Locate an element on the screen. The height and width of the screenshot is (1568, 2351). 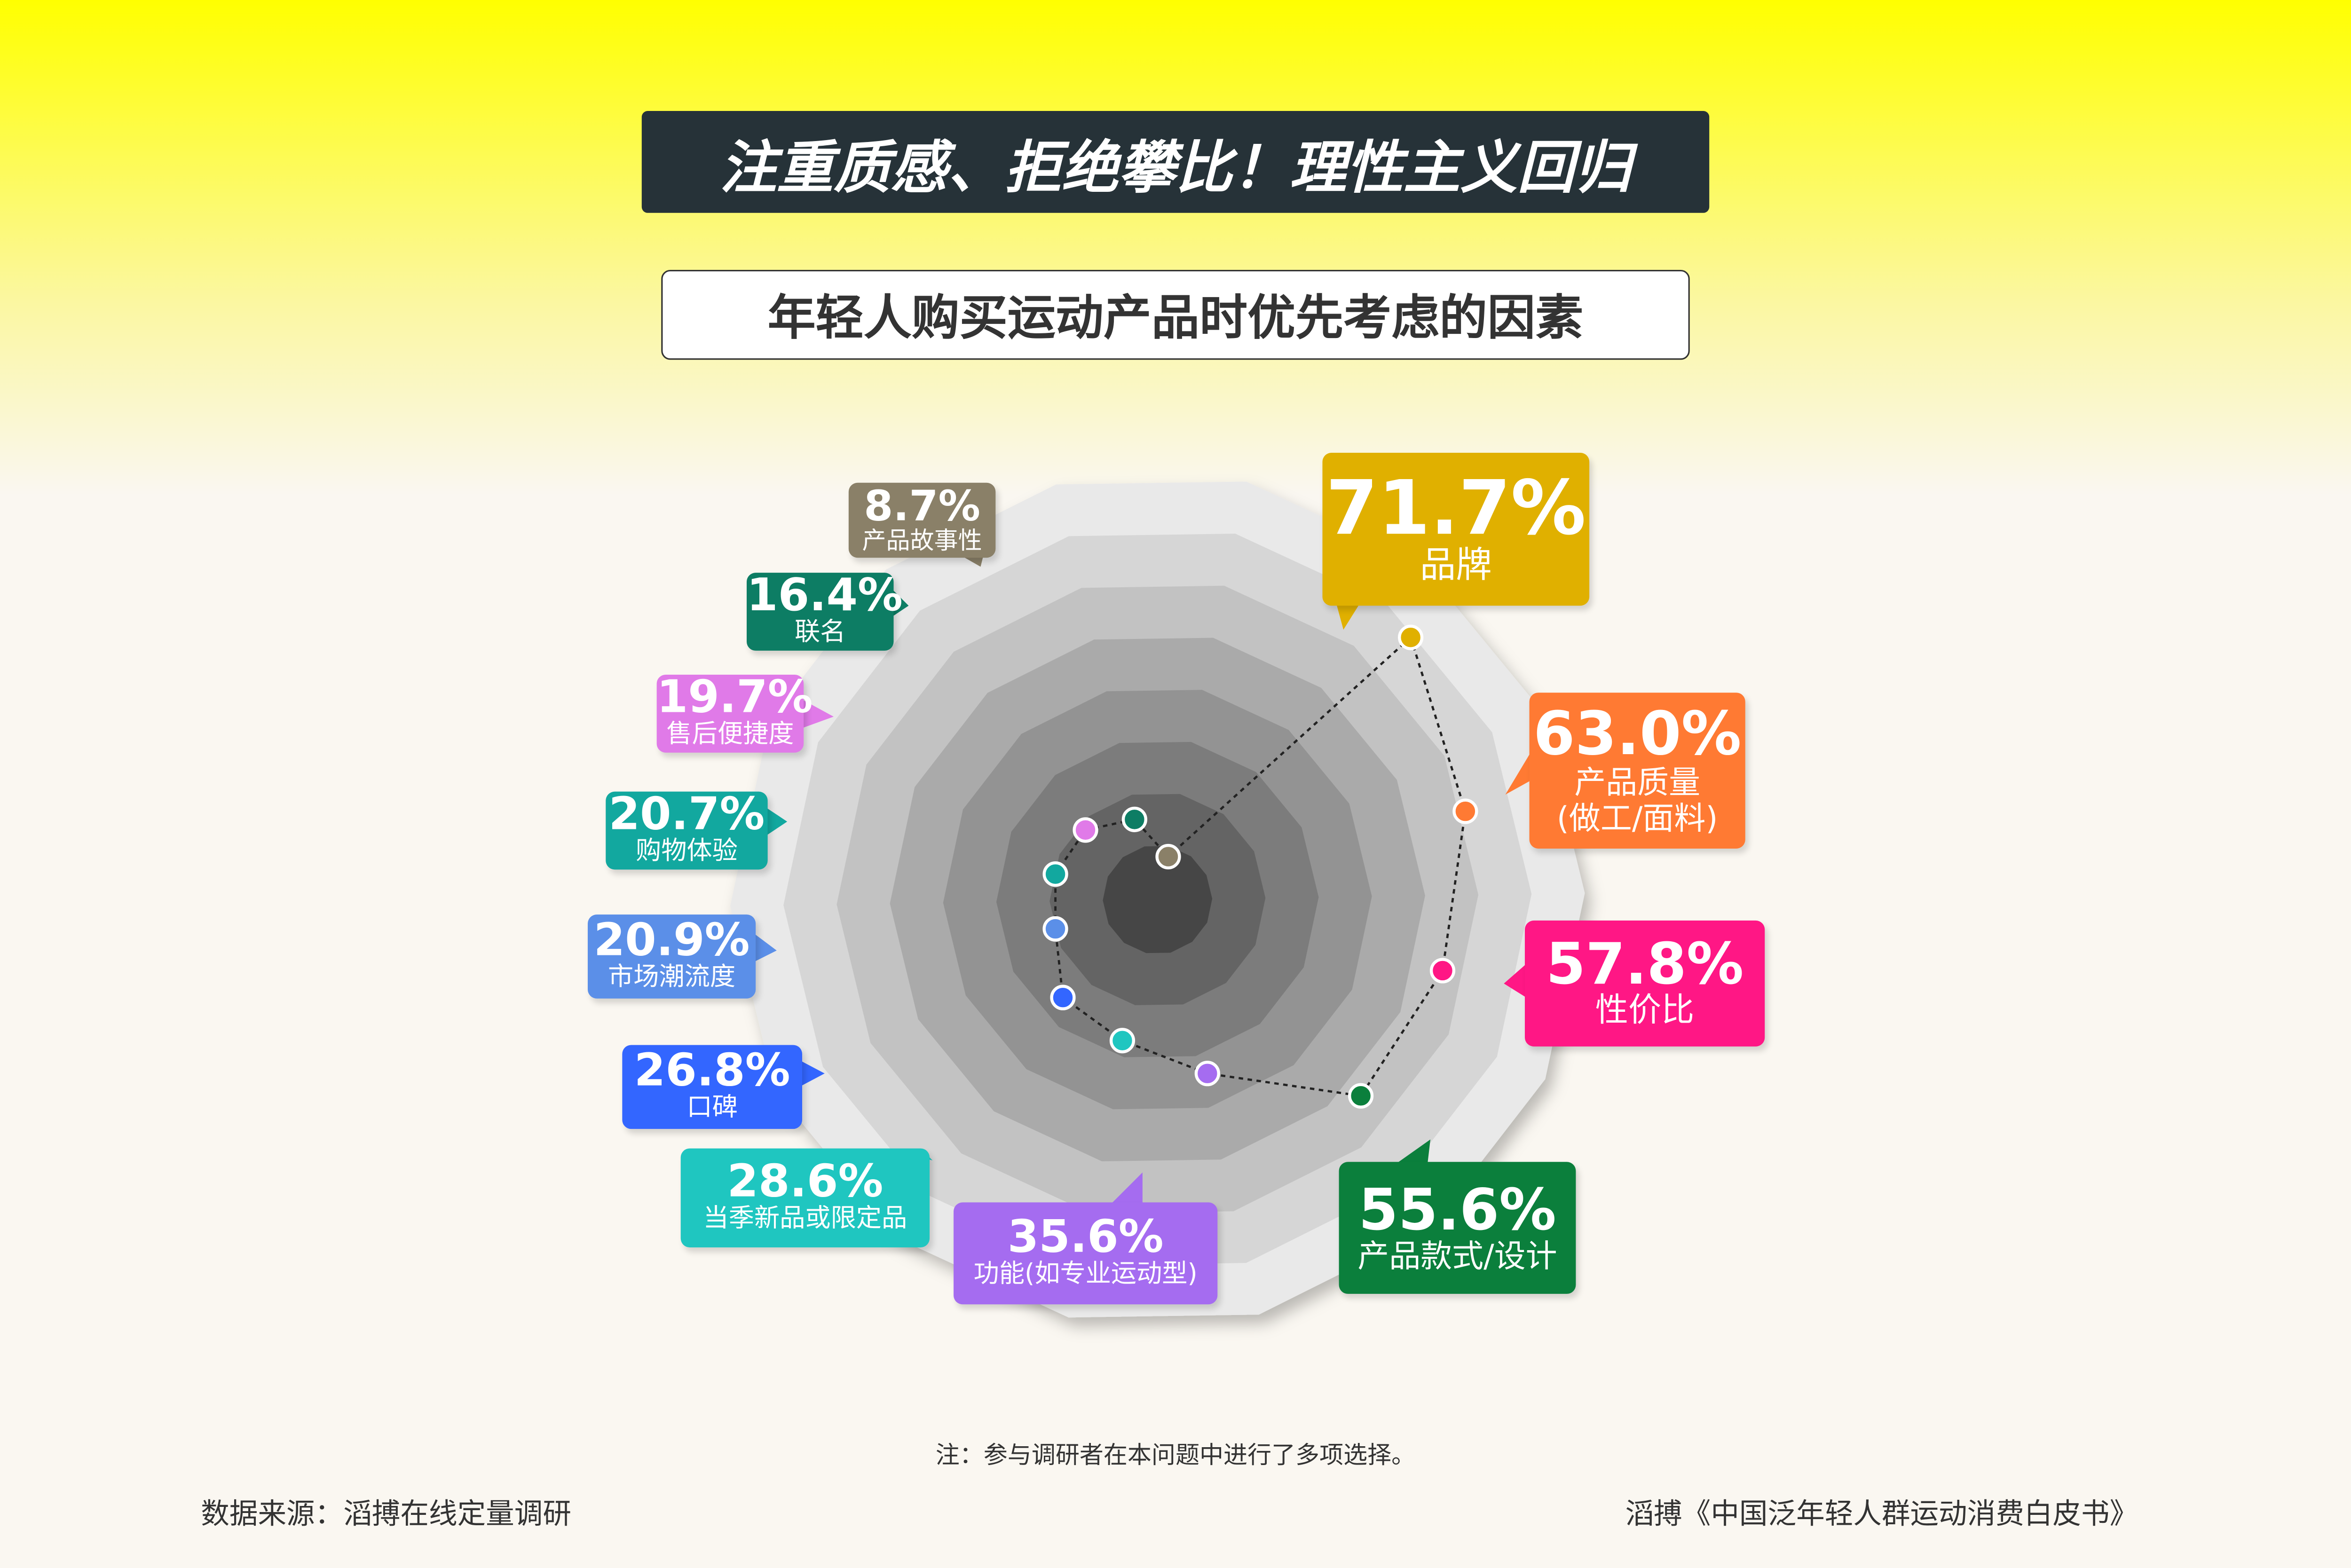
data-label: 20.7% is located at coordinates (686, 815).